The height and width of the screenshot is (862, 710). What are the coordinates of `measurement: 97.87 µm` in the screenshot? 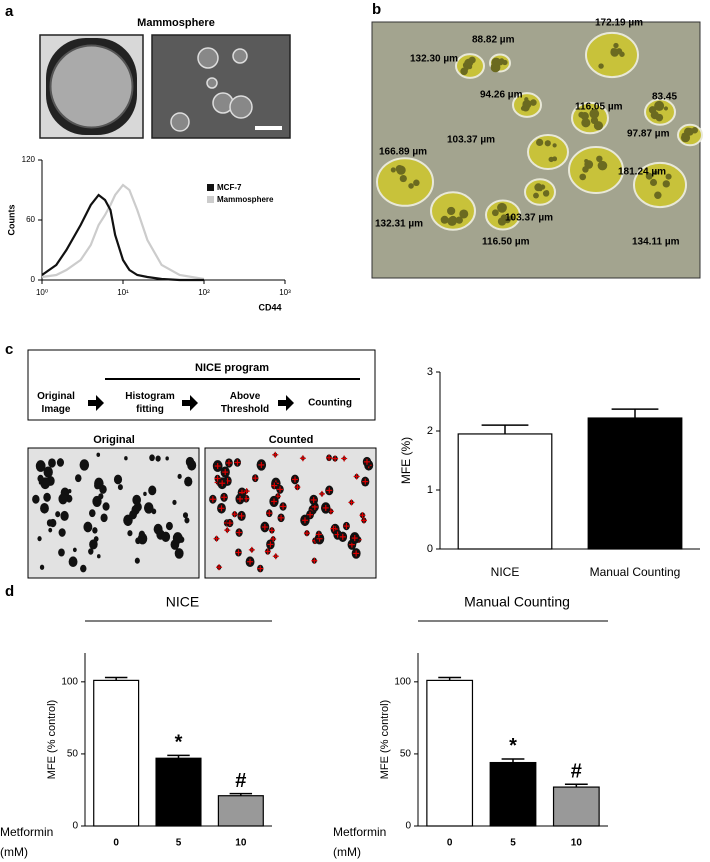 It's located at (648, 134).